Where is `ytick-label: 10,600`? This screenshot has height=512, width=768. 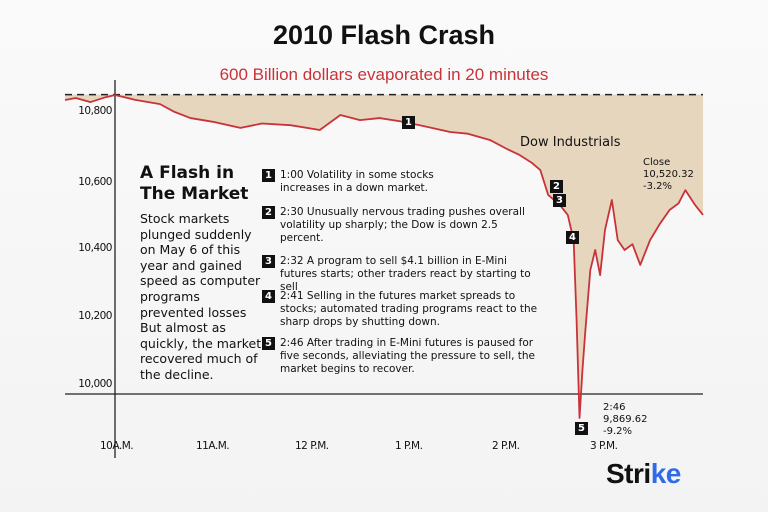 ytick-label: 10,600 is located at coordinates (95, 182).